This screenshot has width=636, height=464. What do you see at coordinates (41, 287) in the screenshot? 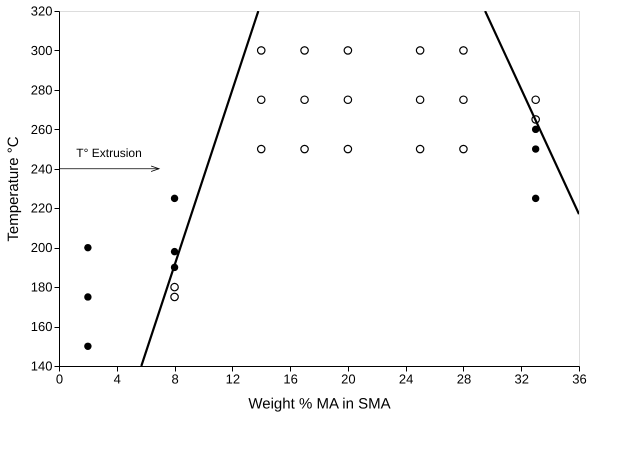
I see `y-tick-label: 180` at bounding box center [41, 287].